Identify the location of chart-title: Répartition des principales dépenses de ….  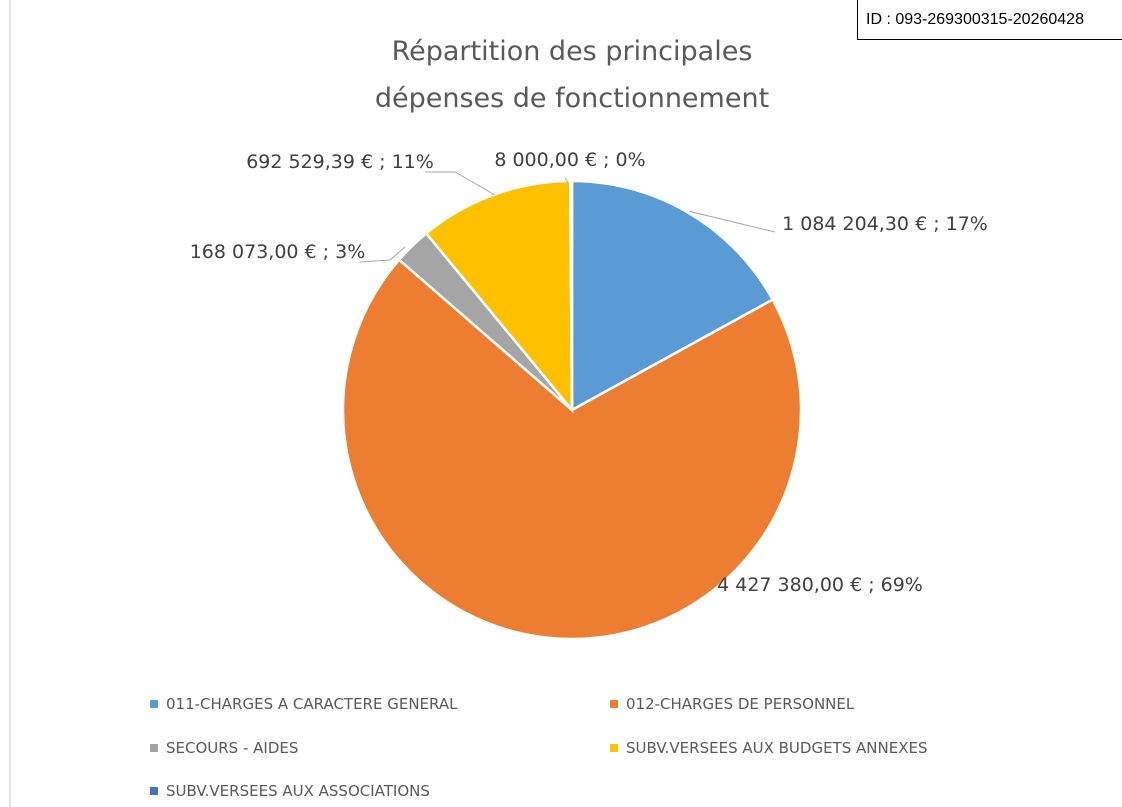
(572, 75).